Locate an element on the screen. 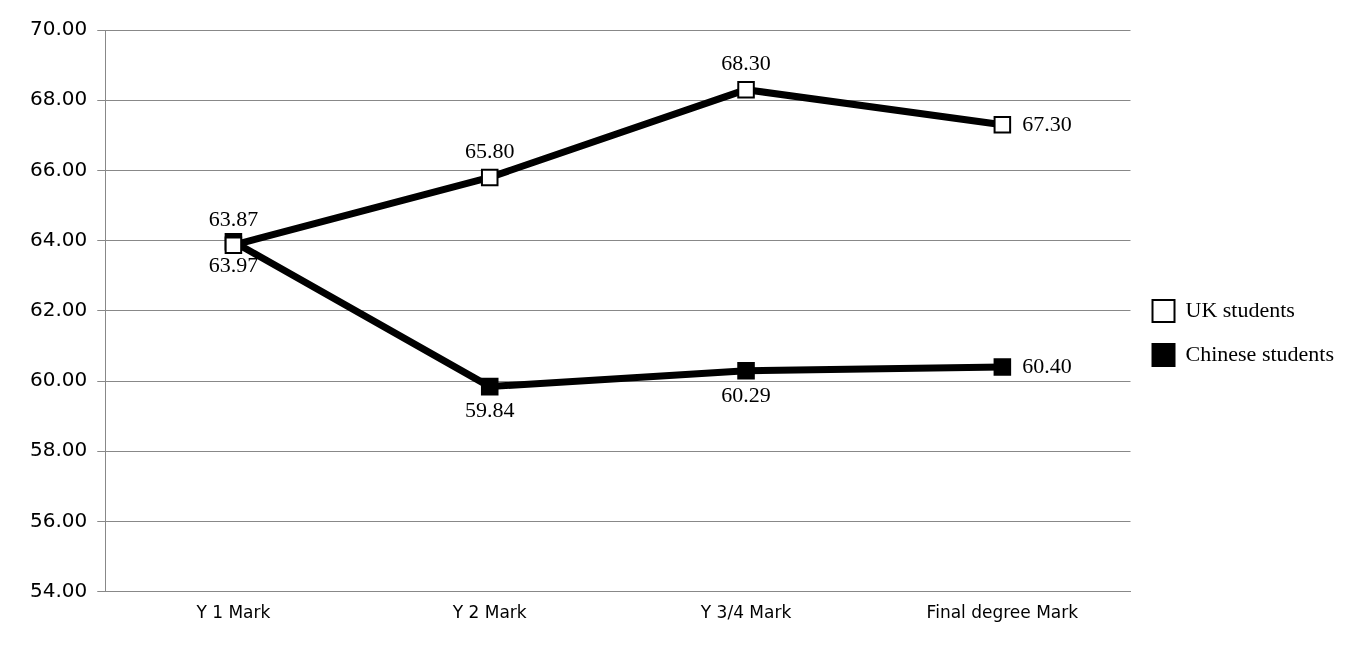 Image resolution: width=1354 pixels, height=651 pixels. data-label: 65.80 is located at coordinates (489, 151).